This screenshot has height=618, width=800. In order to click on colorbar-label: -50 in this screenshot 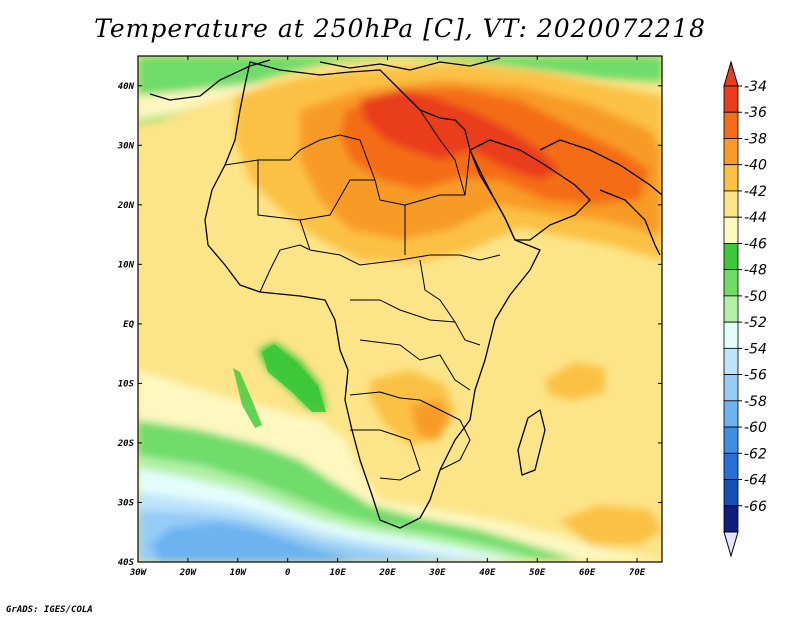, I will do `click(755, 297)`.